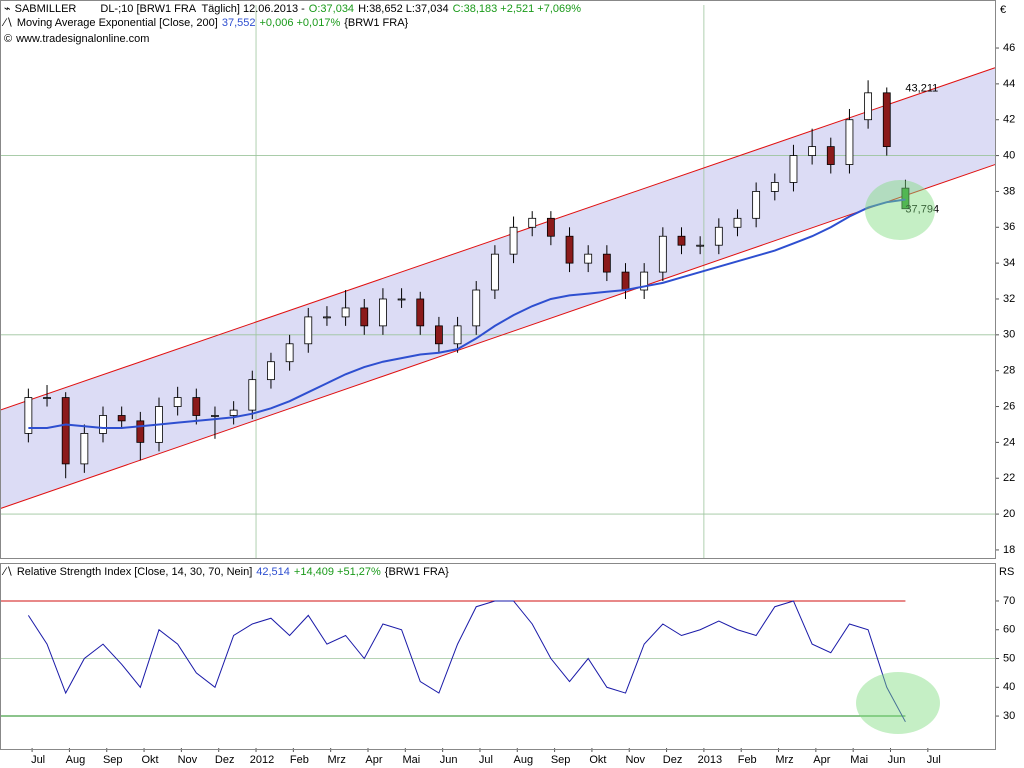 The image size is (1024, 768). I want to click on indicator-field: Moving Average Exponential [Close, 200], so click(117, 23).